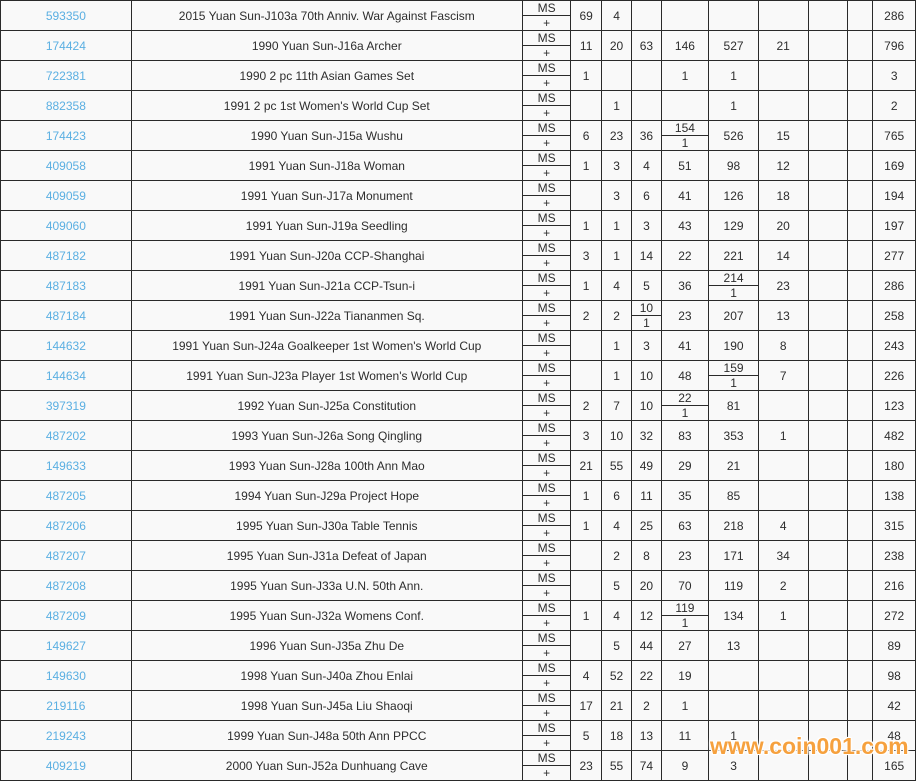  Describe the element at coordinates (65, 645) in the screenshot. I see `catalog-number-link: 149627` at that location.